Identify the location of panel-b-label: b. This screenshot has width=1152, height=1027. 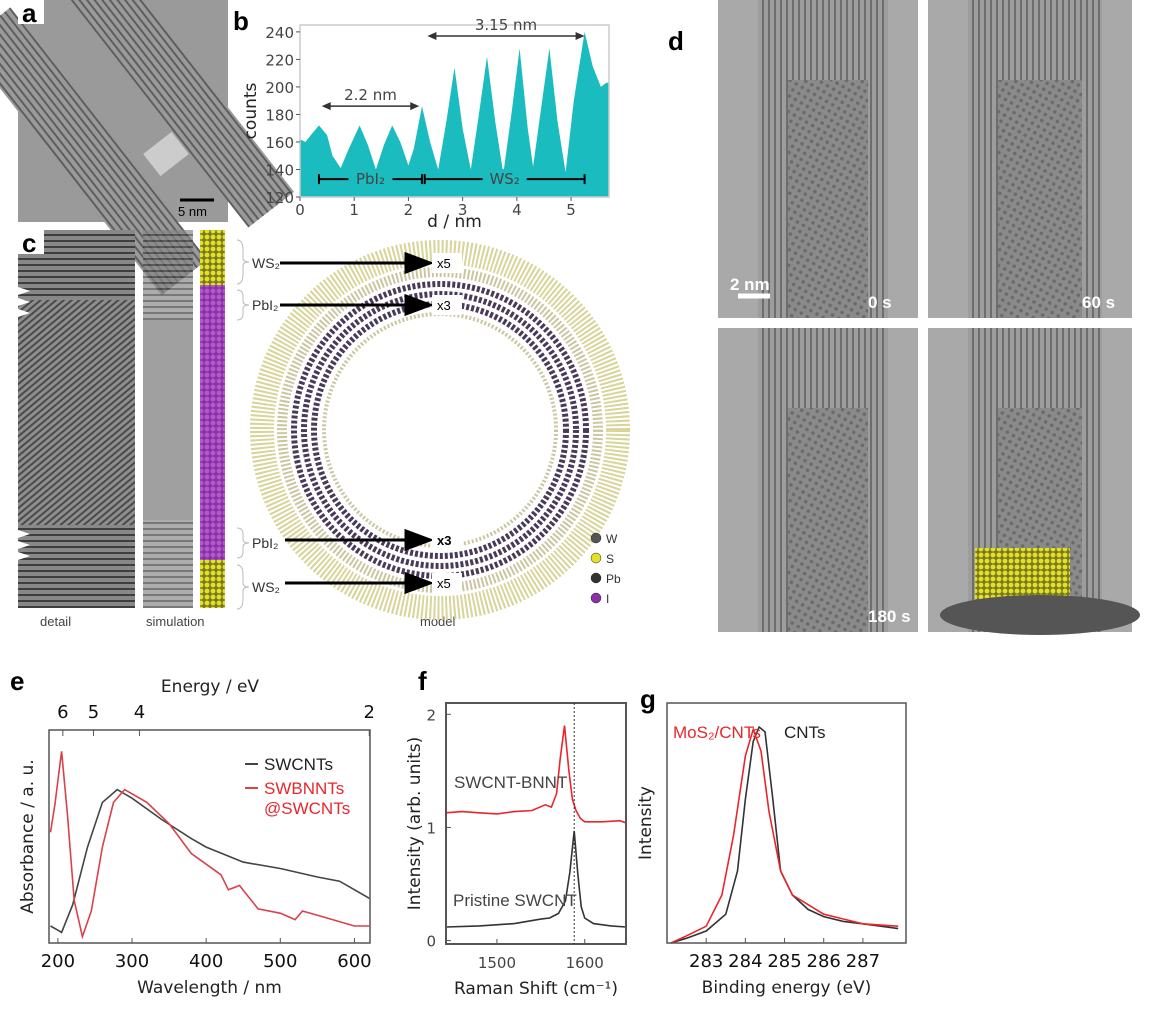
(241, 21).